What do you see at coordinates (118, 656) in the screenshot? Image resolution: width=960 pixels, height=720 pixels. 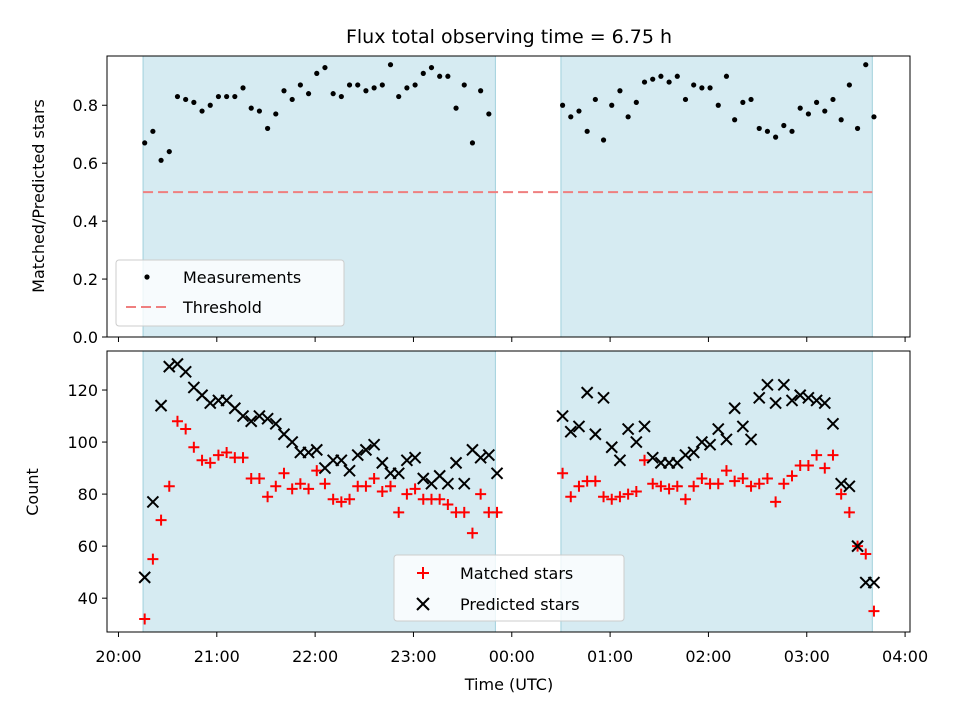 I see `x-tick-label: 20:00` at bounding box center [118, 656].